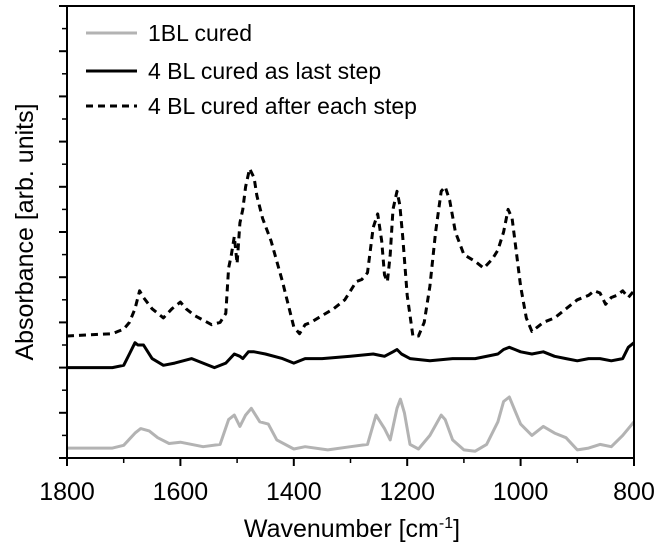 This screenshot has height=545, width=661. Describe the element at coordinates (63, 232) in the screenshot. I see `y-axis-ticks` at that location.